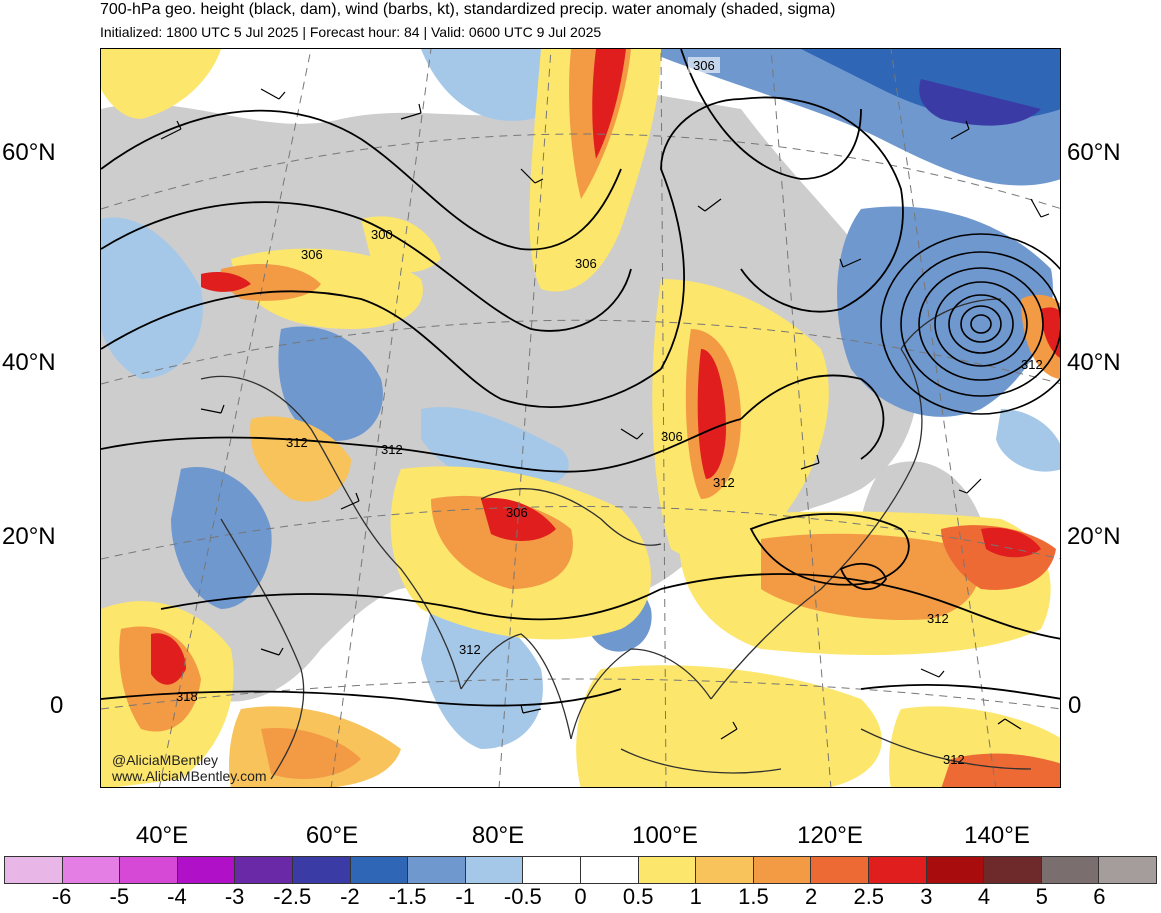  Describe the element at coordinates (29, 152) in the screenshot. I see `lat-label-left: 60°N` at that location.